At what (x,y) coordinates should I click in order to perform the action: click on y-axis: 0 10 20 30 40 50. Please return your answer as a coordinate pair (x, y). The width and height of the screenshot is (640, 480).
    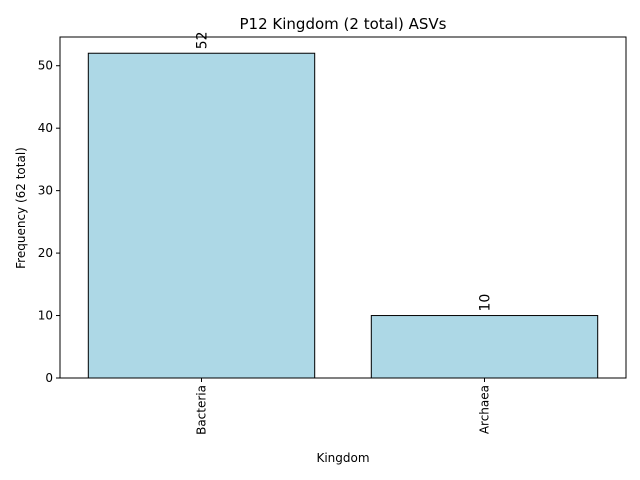
    Looking at the image, I should click on (49, 222).